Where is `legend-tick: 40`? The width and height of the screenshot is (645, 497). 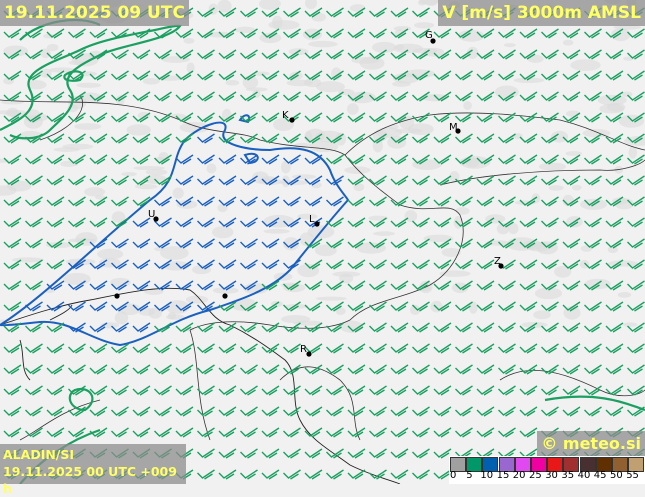 legend-tick: 40 is located at coordinates (584, 475).